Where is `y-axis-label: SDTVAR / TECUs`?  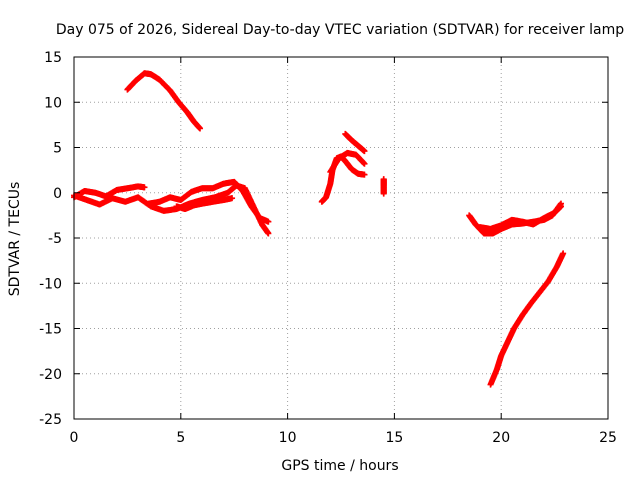 y-axis-label: SDTVAR / TECUs is located at coordinates (15, 239).